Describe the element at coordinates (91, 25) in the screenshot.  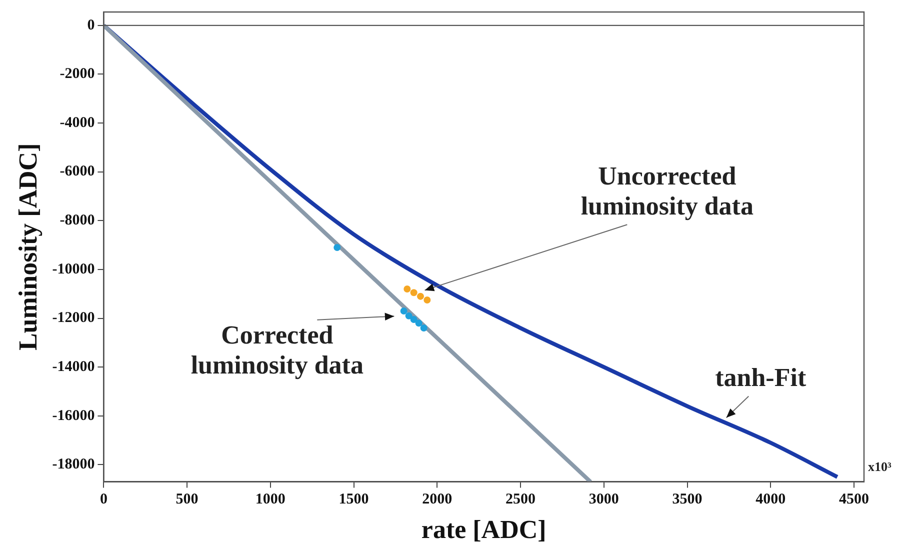
I see `y-tick-label: 0` at that location.